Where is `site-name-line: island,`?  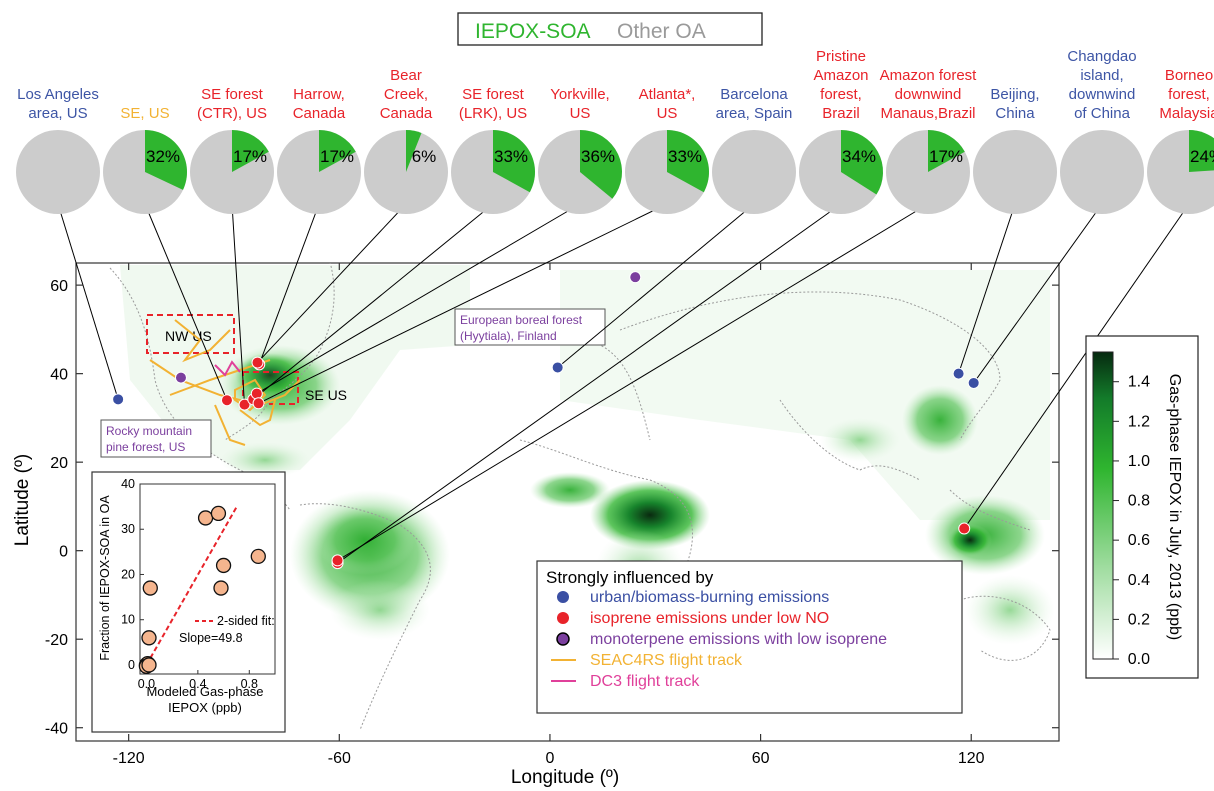 site-name-line: island, is located at coordinates (1101, 75).